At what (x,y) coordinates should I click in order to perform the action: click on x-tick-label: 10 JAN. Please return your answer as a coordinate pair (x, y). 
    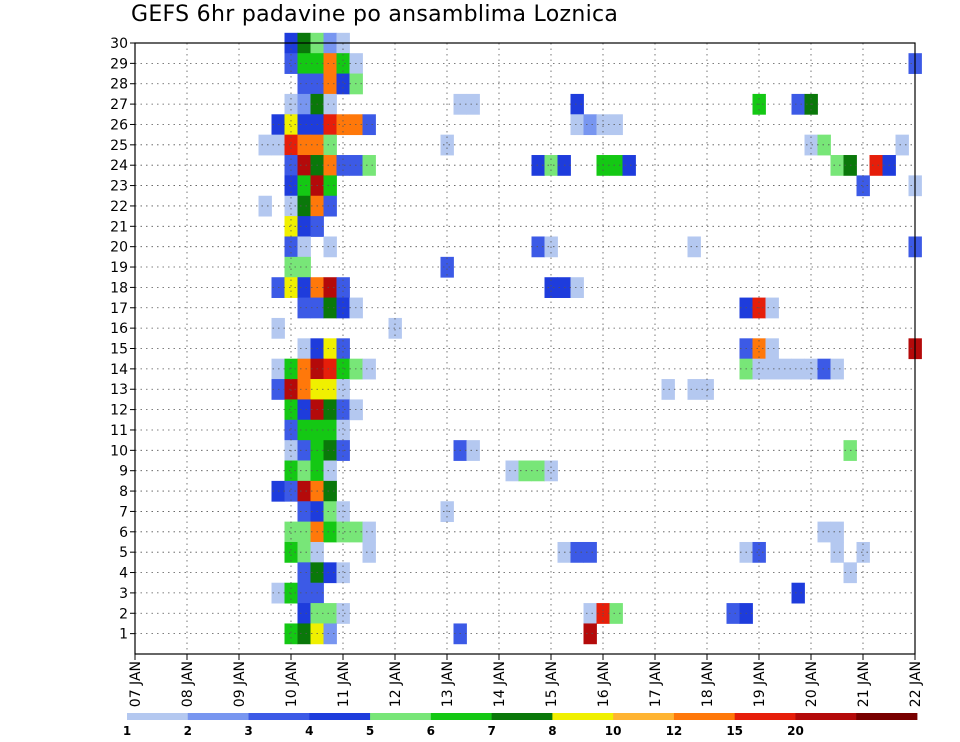
    Looking at the image, I should click on (292, 684).